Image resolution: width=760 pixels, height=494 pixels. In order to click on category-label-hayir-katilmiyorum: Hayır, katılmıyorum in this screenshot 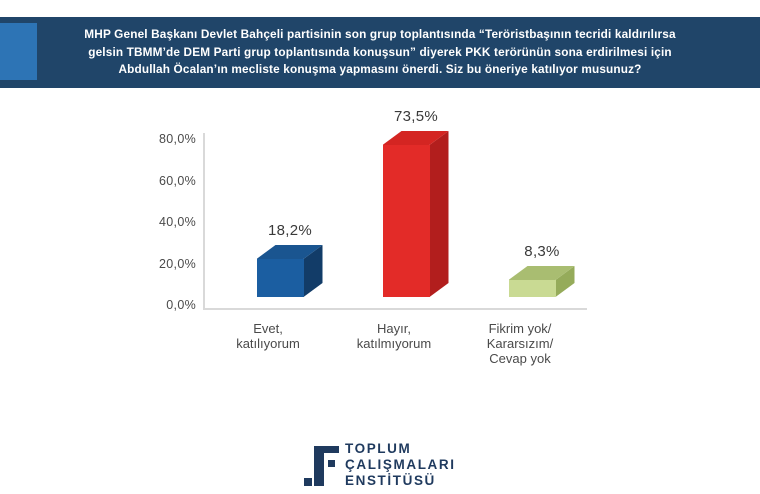, I will do `click(394, 336)`.